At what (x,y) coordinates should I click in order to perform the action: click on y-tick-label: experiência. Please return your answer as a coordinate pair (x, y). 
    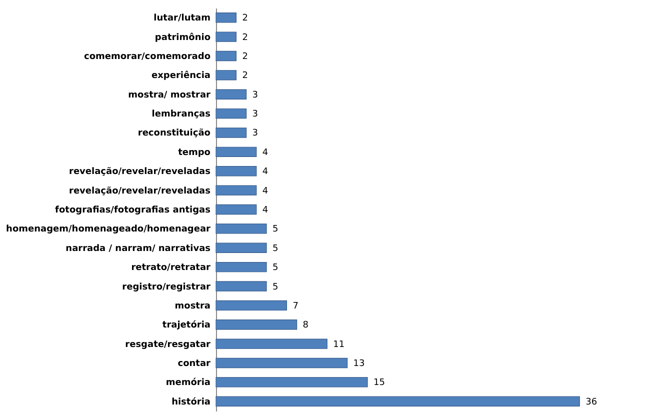
    Looking at the image, I should click on (181, 76).